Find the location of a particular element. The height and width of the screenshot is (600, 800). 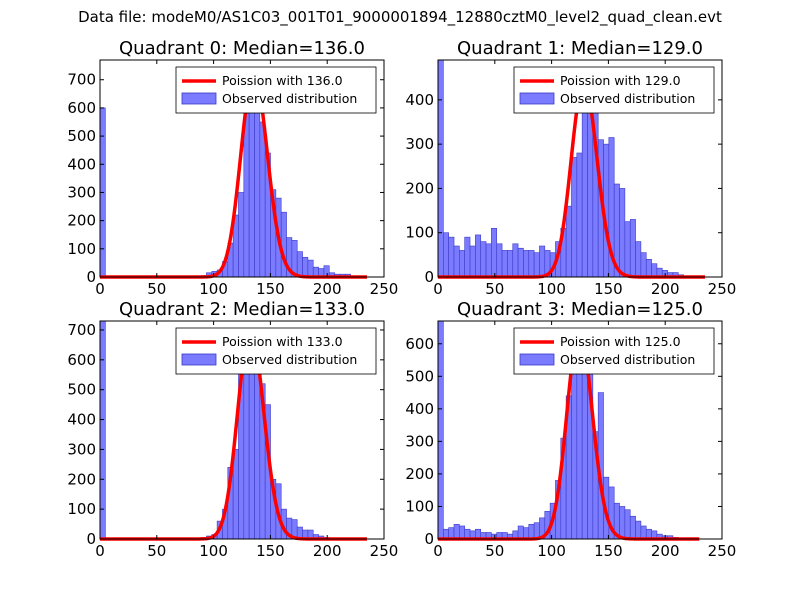

legend-poisson-label: Poission with 133.0 is located at coordinates (282, 341).